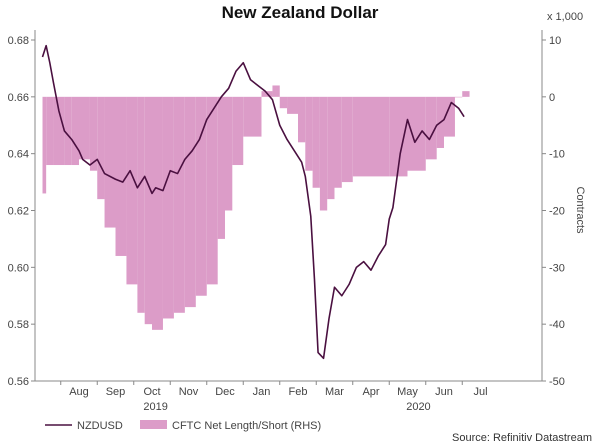 This screenshot has width=600, height=448. Describe the element at coordinates (552, 98) in the screenshot. I see `right-tick-label: 0` at that location.